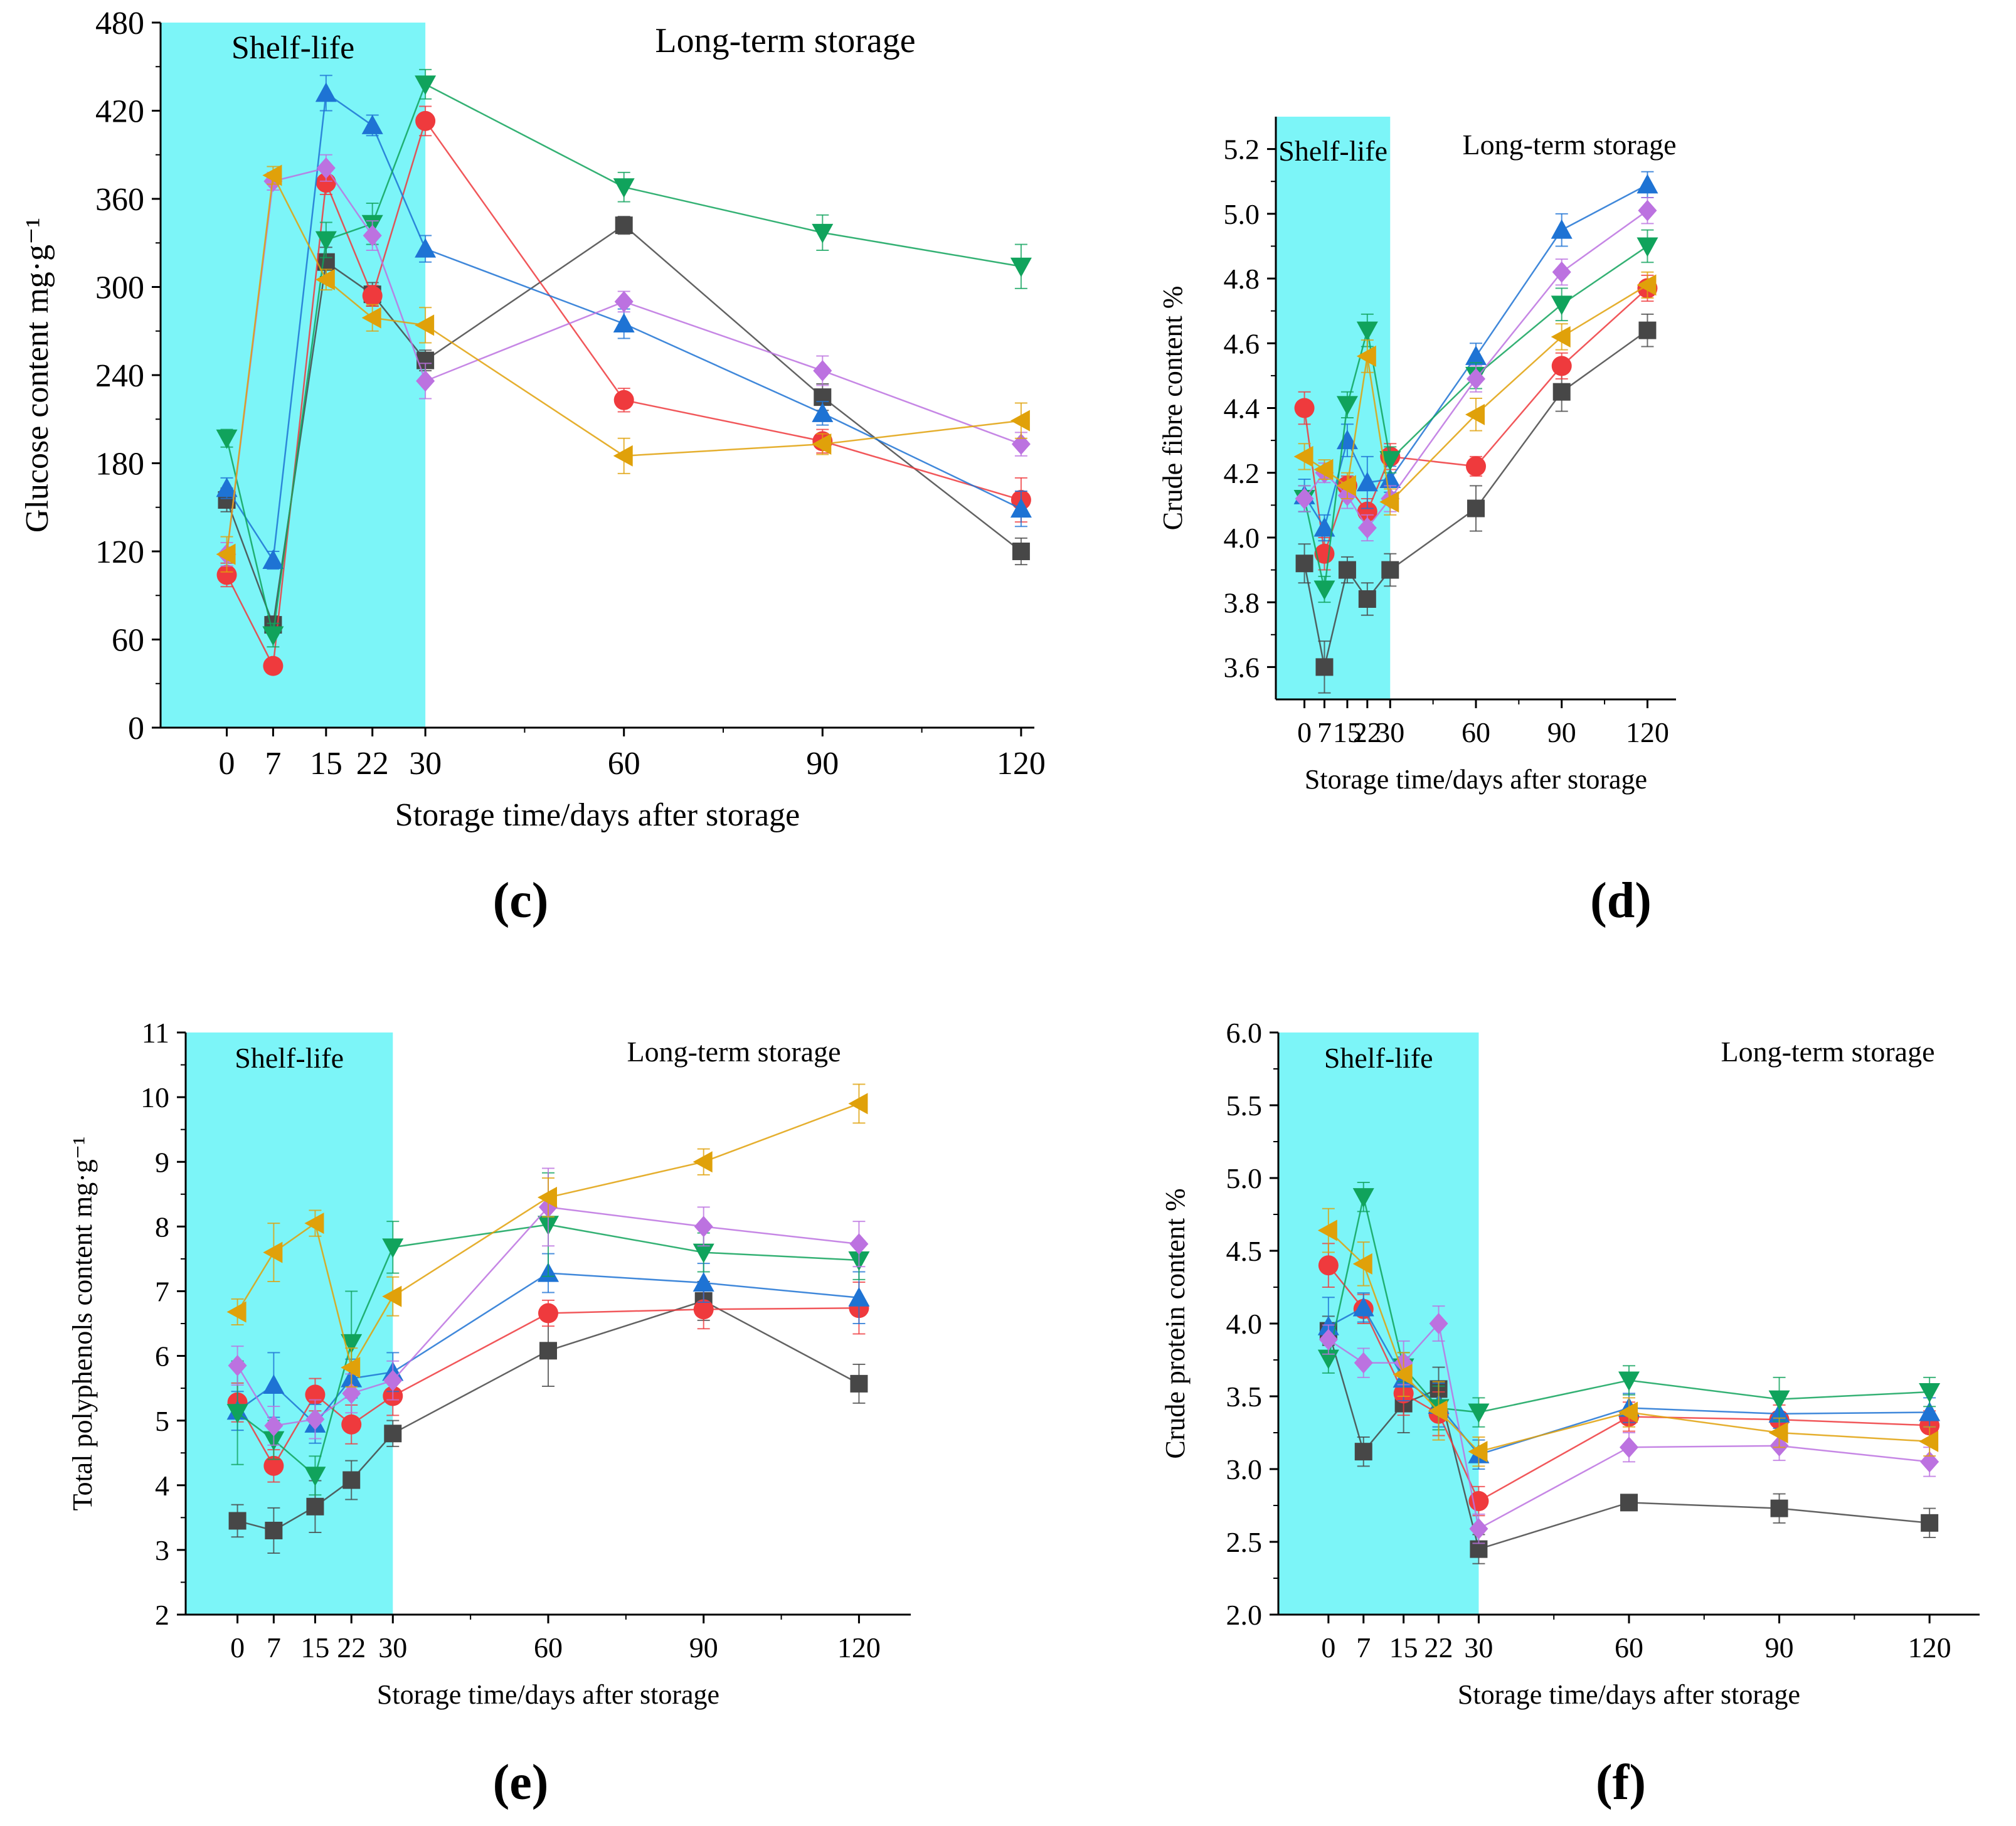  I want to click on y-tick-label: 4.4, so click(1242, 409).